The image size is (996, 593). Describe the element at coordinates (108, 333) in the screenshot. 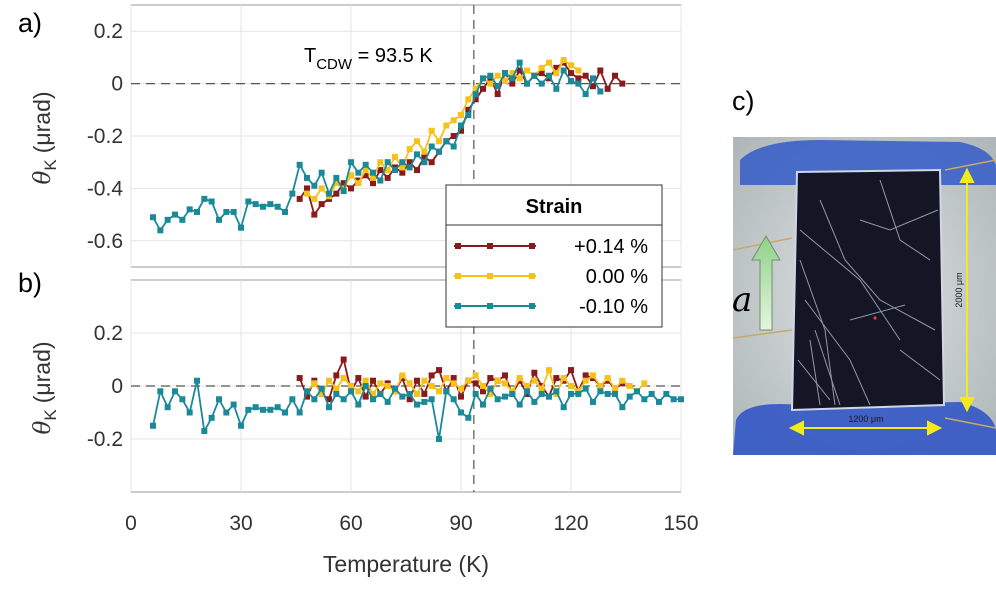

I see `y-tick-label: 0.2` at that location.